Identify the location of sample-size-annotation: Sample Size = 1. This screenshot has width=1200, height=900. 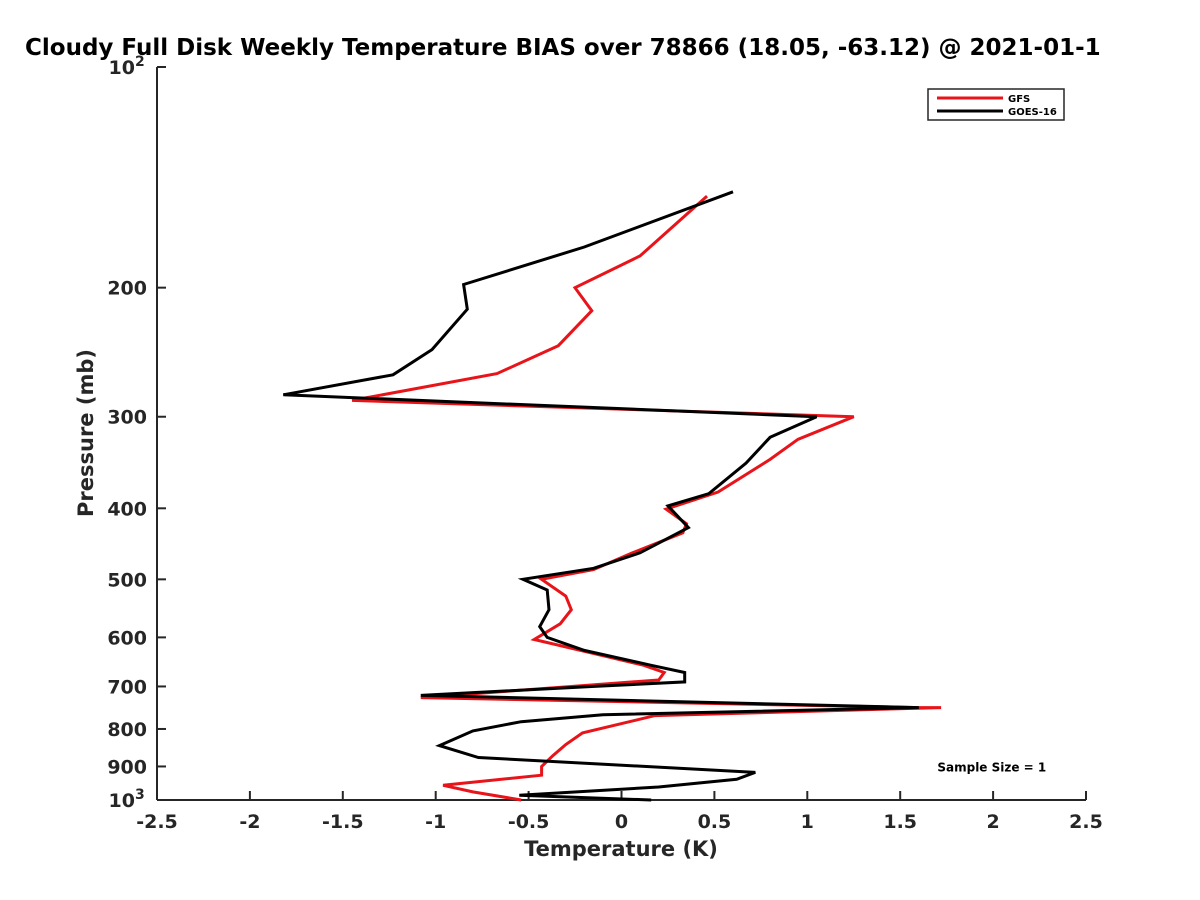
(991, 767).